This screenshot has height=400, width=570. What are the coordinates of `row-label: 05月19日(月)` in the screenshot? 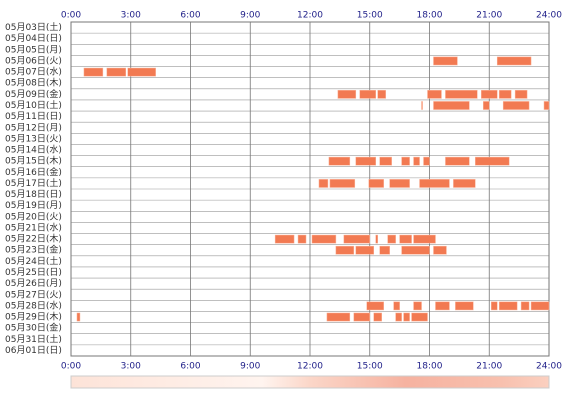 It's located at (33, 205).